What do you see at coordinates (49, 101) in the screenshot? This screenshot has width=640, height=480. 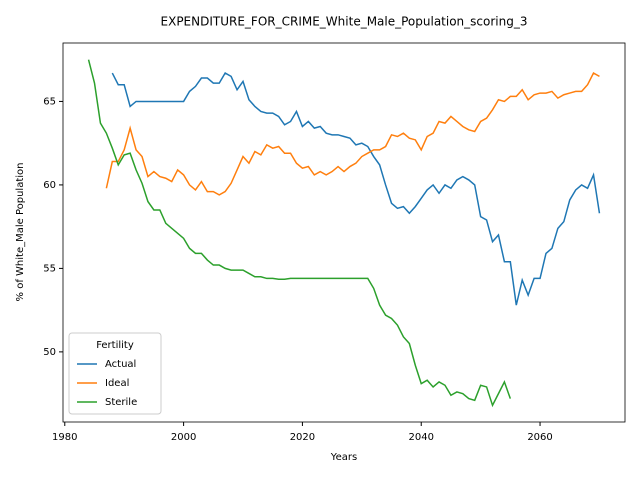 I see `y-tick-label: 65` at bounding box center [49, 101].